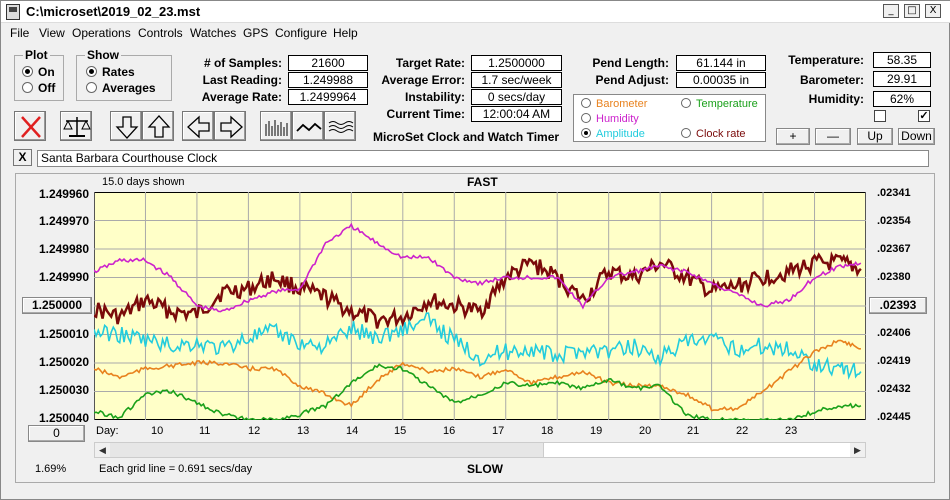 The width and height of the screenshot is (950, 500). What do you see at coordinates (902, 60) in the screenshot?
I see `temperature-value: 58.35` at bounding box center [902, 60].